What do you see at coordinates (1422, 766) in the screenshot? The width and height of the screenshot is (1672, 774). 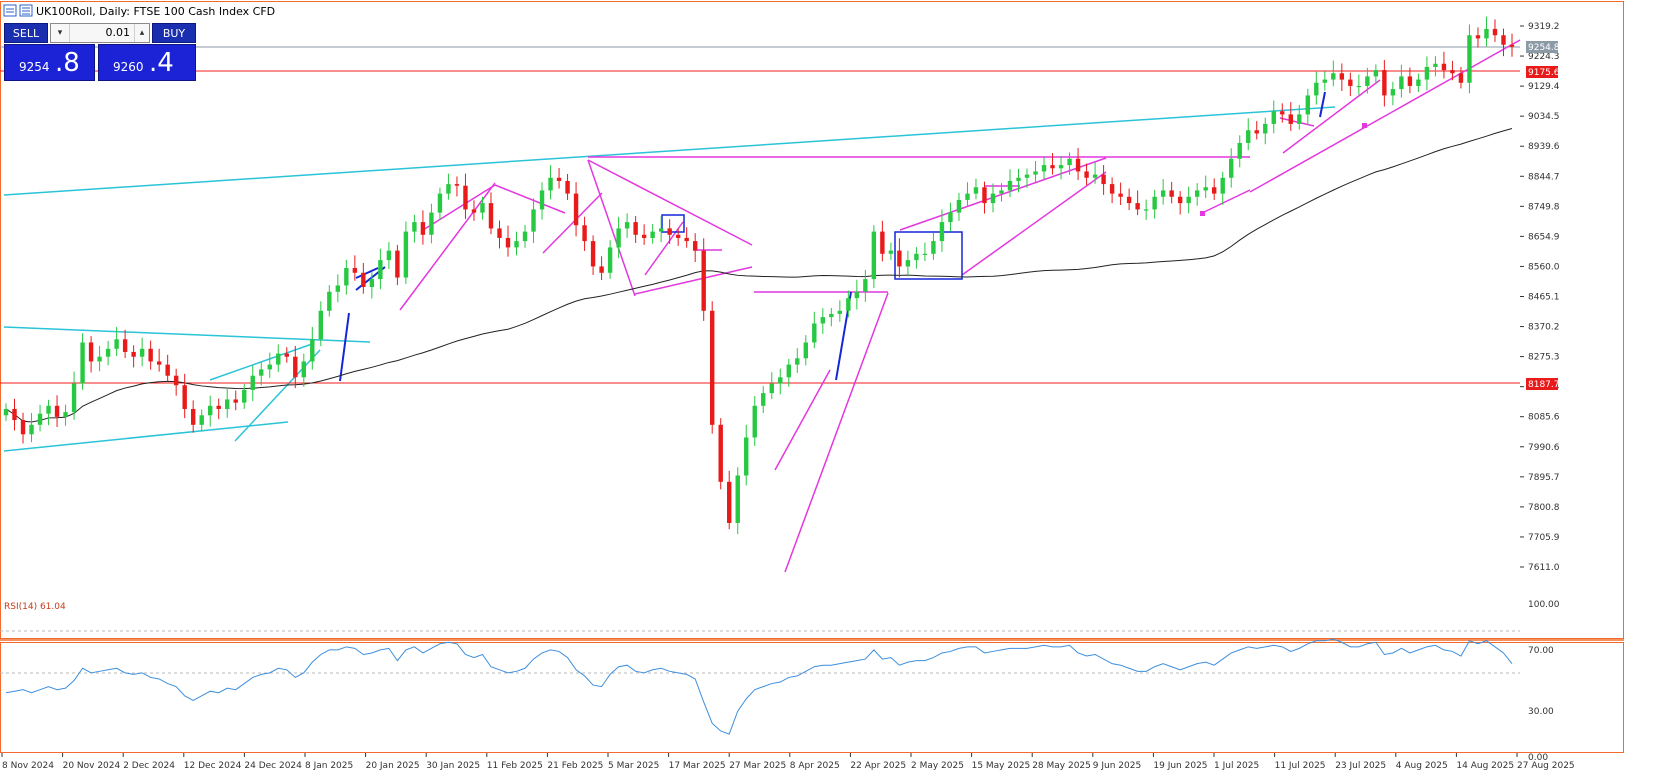 I see `time-tick-label: 4 Aug 2025` at bounding box center [1422, 766].